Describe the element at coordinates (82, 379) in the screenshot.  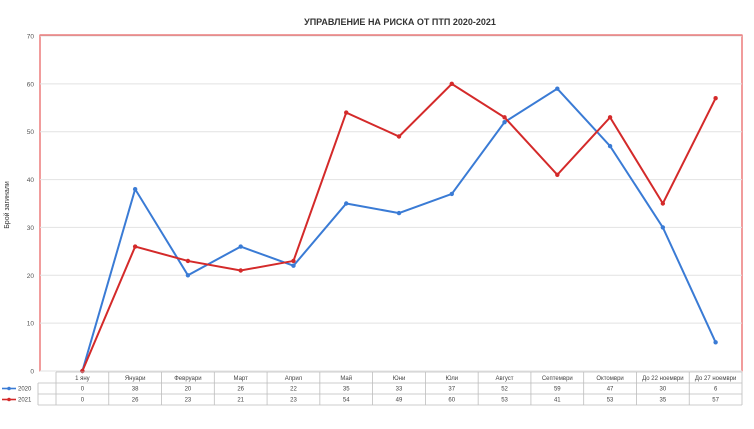
I see `x-tick-label: 1 яну` at that location.